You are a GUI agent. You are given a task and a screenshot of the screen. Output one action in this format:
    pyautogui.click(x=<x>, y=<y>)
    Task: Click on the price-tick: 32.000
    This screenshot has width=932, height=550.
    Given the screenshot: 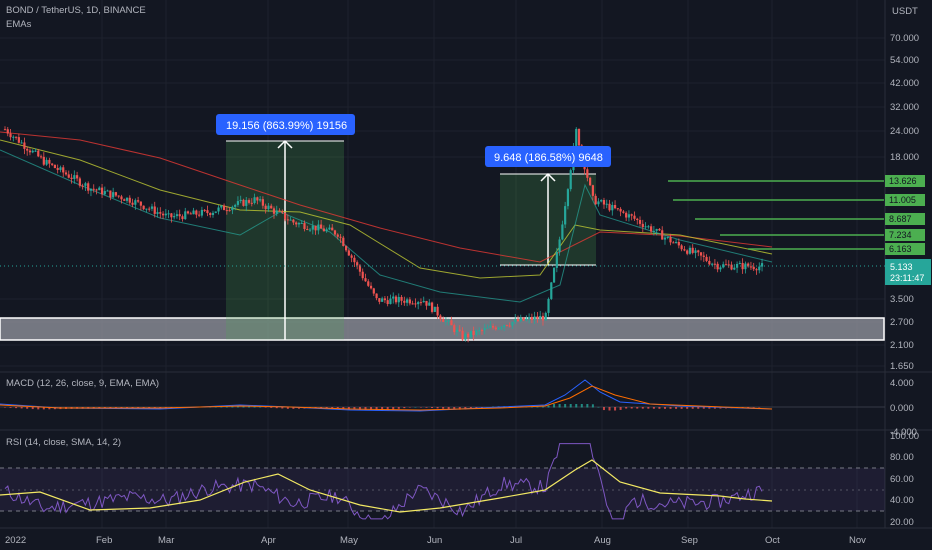 What is the action you would take?
    pyautogui.click(x=904, y=107)
    